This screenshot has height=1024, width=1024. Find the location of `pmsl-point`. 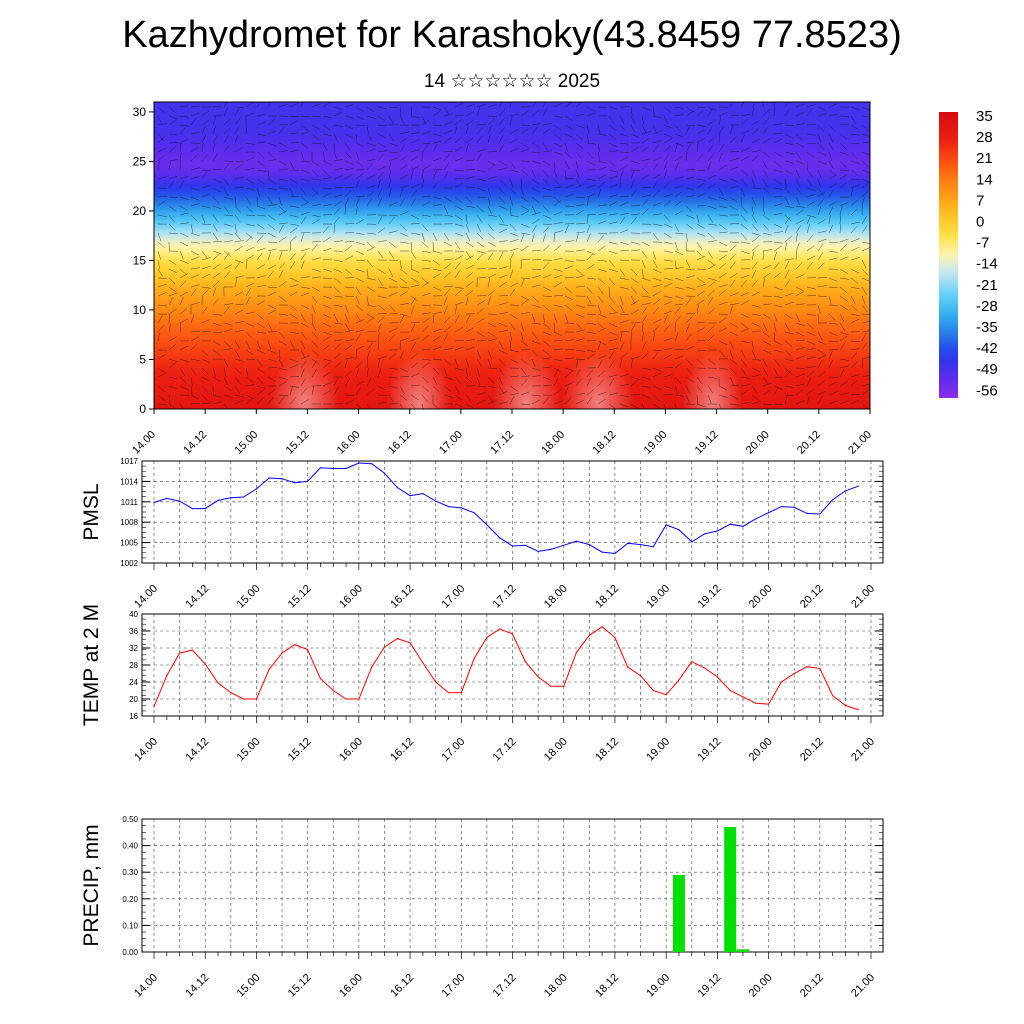

pmsl-point is located at coordinates (154, 502).